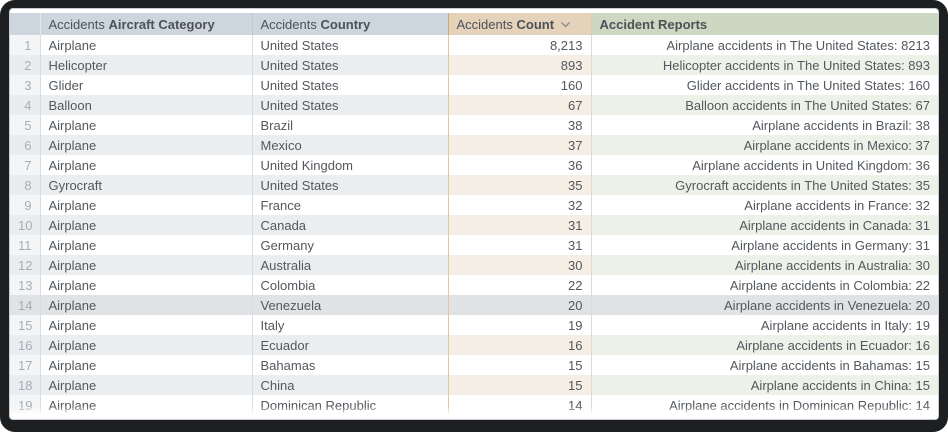 The width and height of the screenshot is (948, 432). What do you see at coordinates (520, 165) in the screenshot?
I see `cell-count: 36` at bounding box center [520, 165].